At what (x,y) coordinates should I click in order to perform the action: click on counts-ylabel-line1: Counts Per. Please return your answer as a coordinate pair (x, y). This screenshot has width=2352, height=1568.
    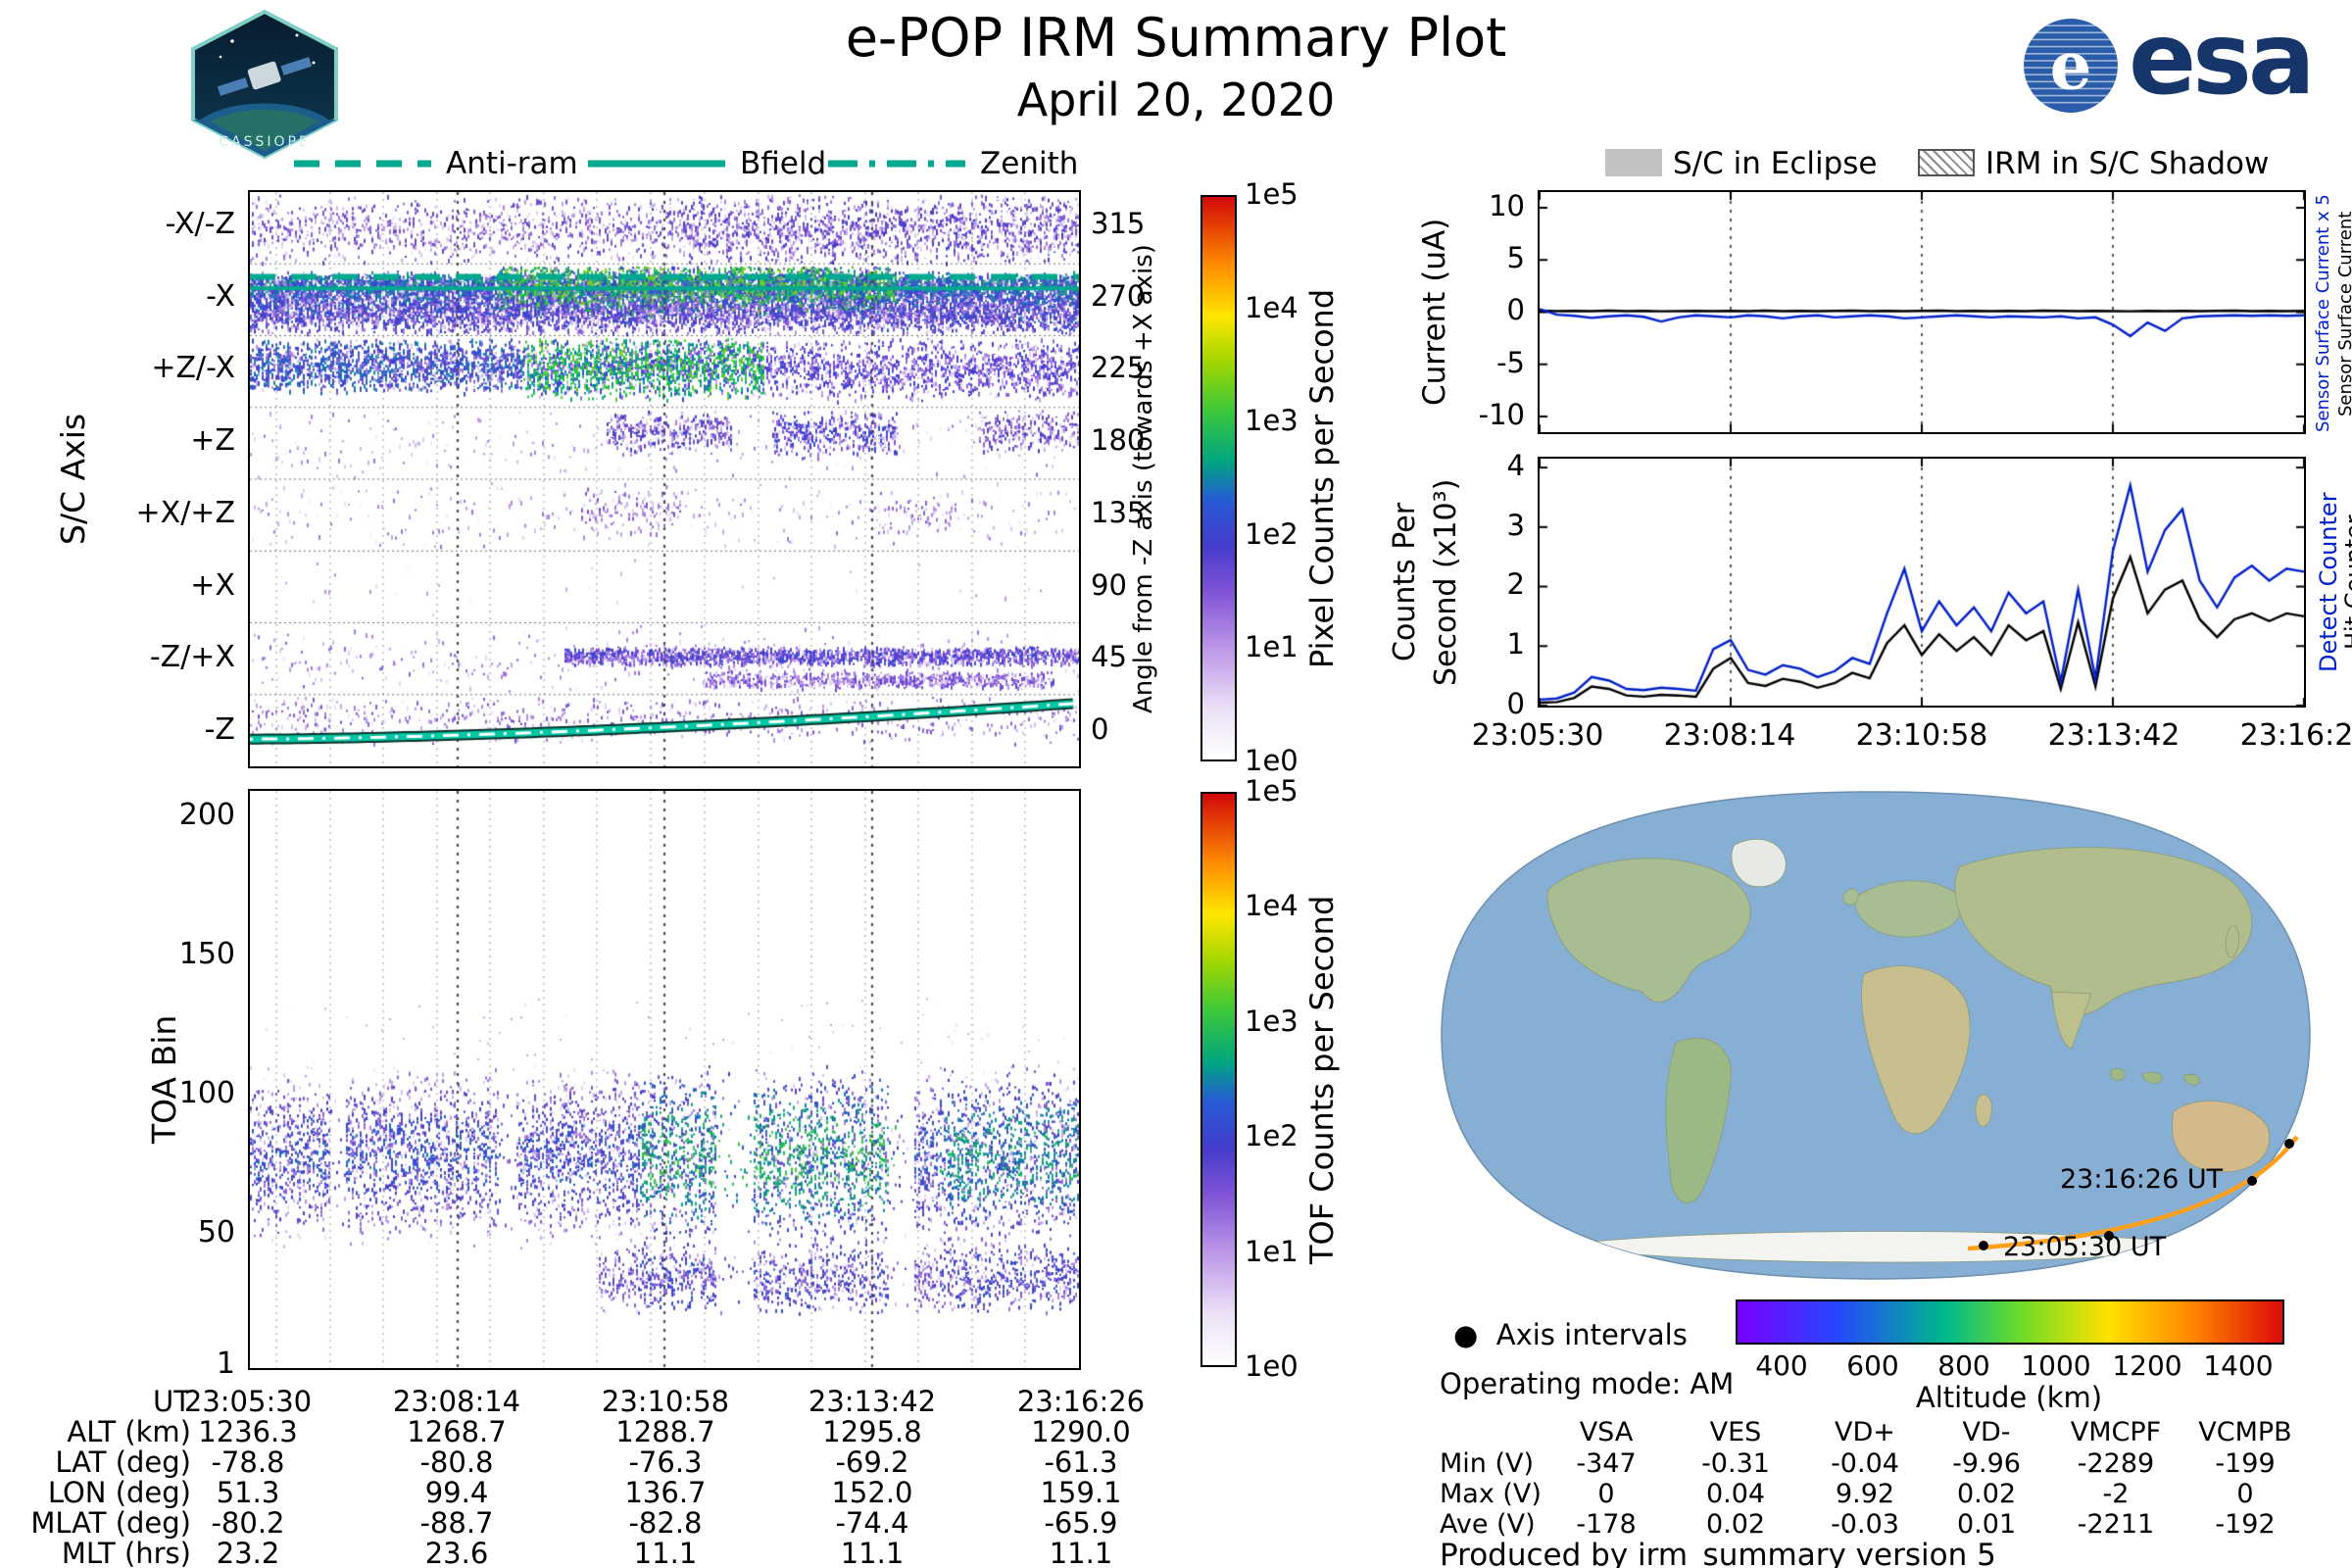
    Looking at the image, I should click on (1405, 582).